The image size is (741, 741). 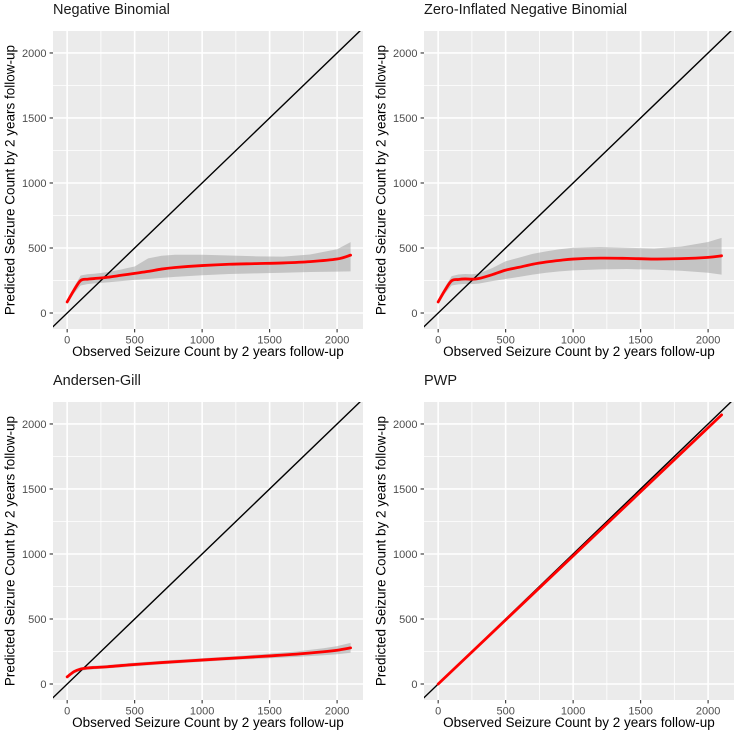 I want to click on plot-title: Negative Binomial, so click(x=111, y=10).